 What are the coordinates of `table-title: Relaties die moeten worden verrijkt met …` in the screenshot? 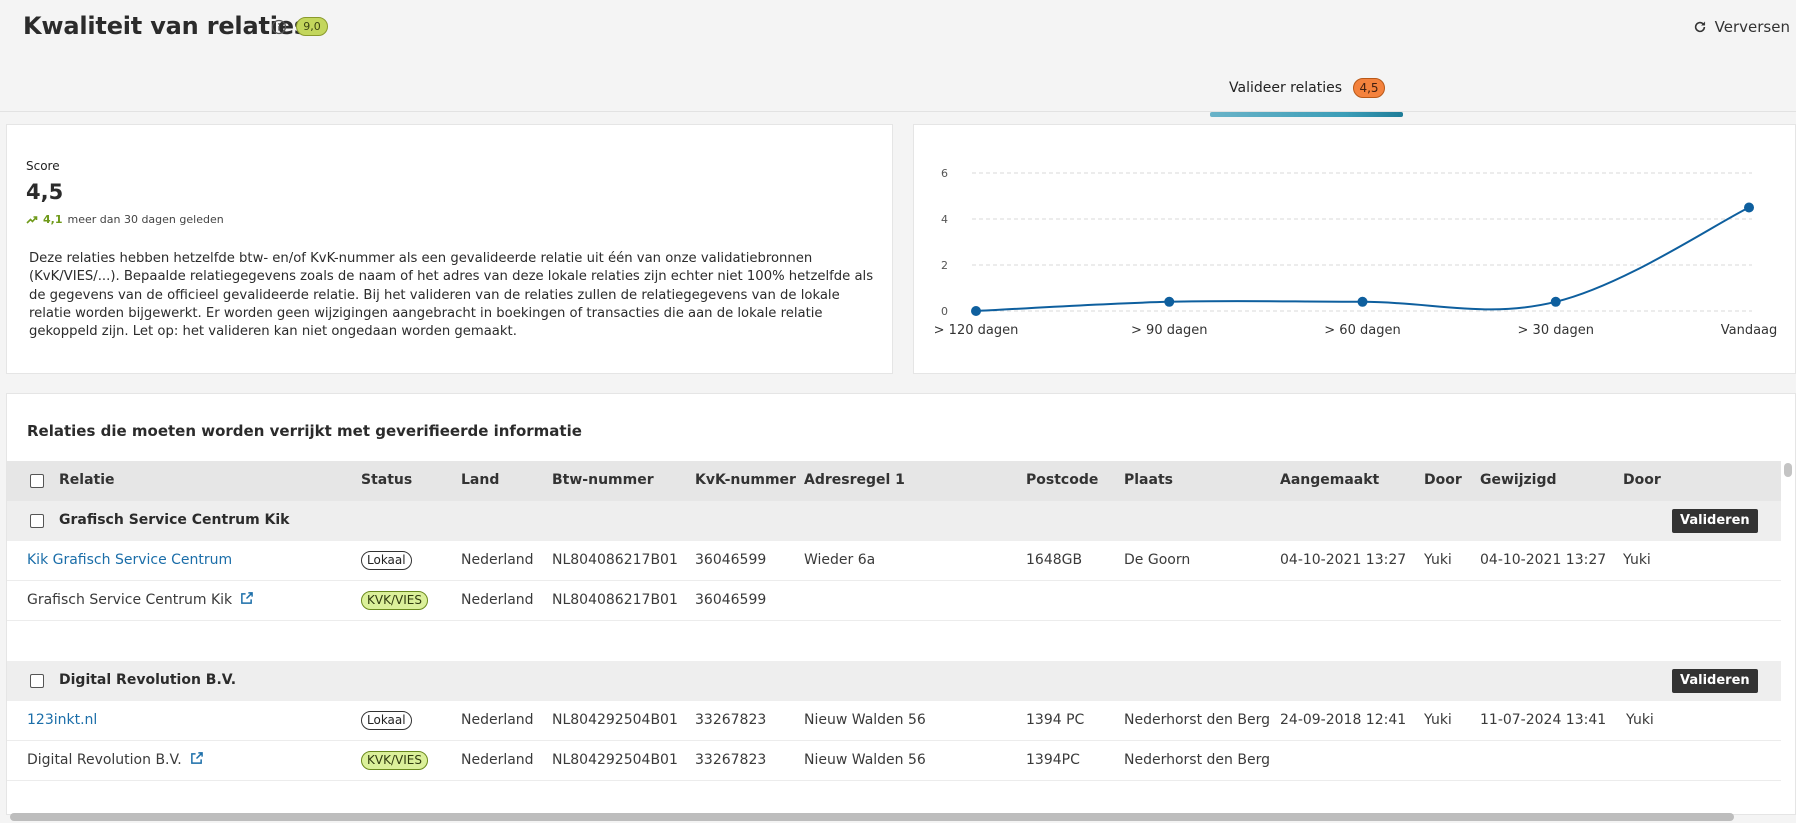 It's located at (304, 431).